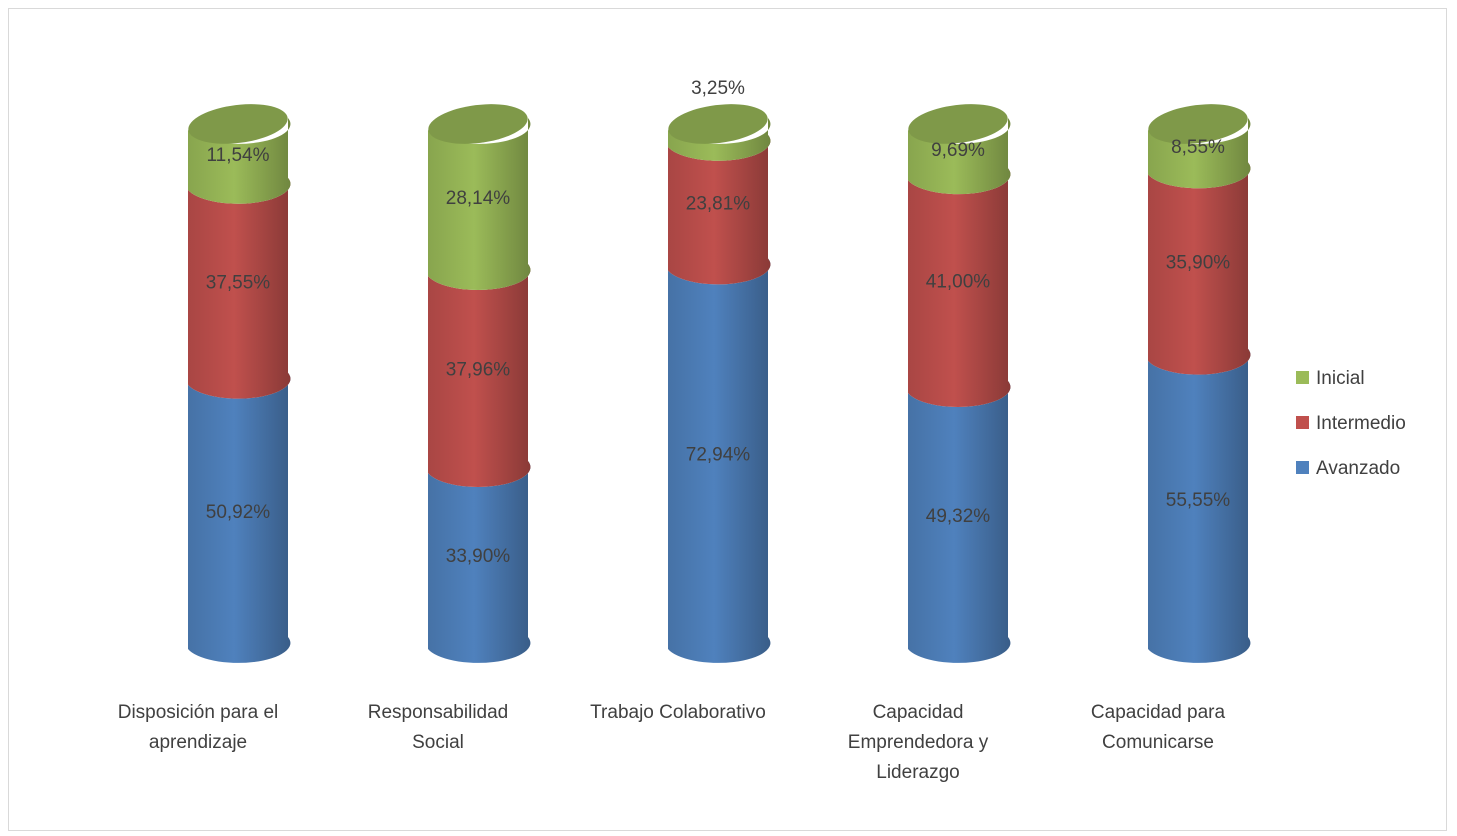 The image size is (1457, 836). What do you see at coordinates (1198, 147) in the screenshot?
I see `data-label-inicial-5: 8,55%` at bounding box center [1198, 147].